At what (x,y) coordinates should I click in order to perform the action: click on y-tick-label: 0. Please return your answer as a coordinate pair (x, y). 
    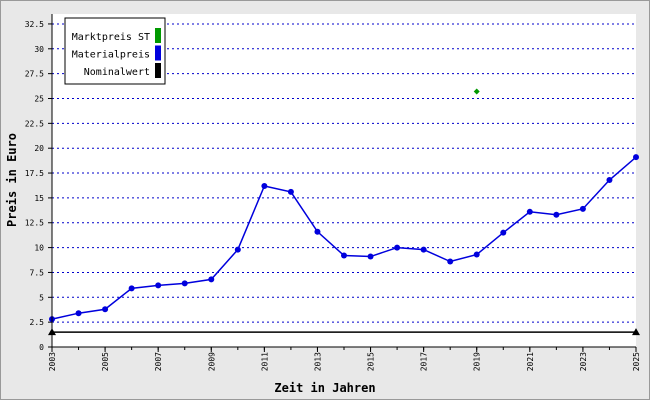
    Looking at the image, I should click on (41, 347).